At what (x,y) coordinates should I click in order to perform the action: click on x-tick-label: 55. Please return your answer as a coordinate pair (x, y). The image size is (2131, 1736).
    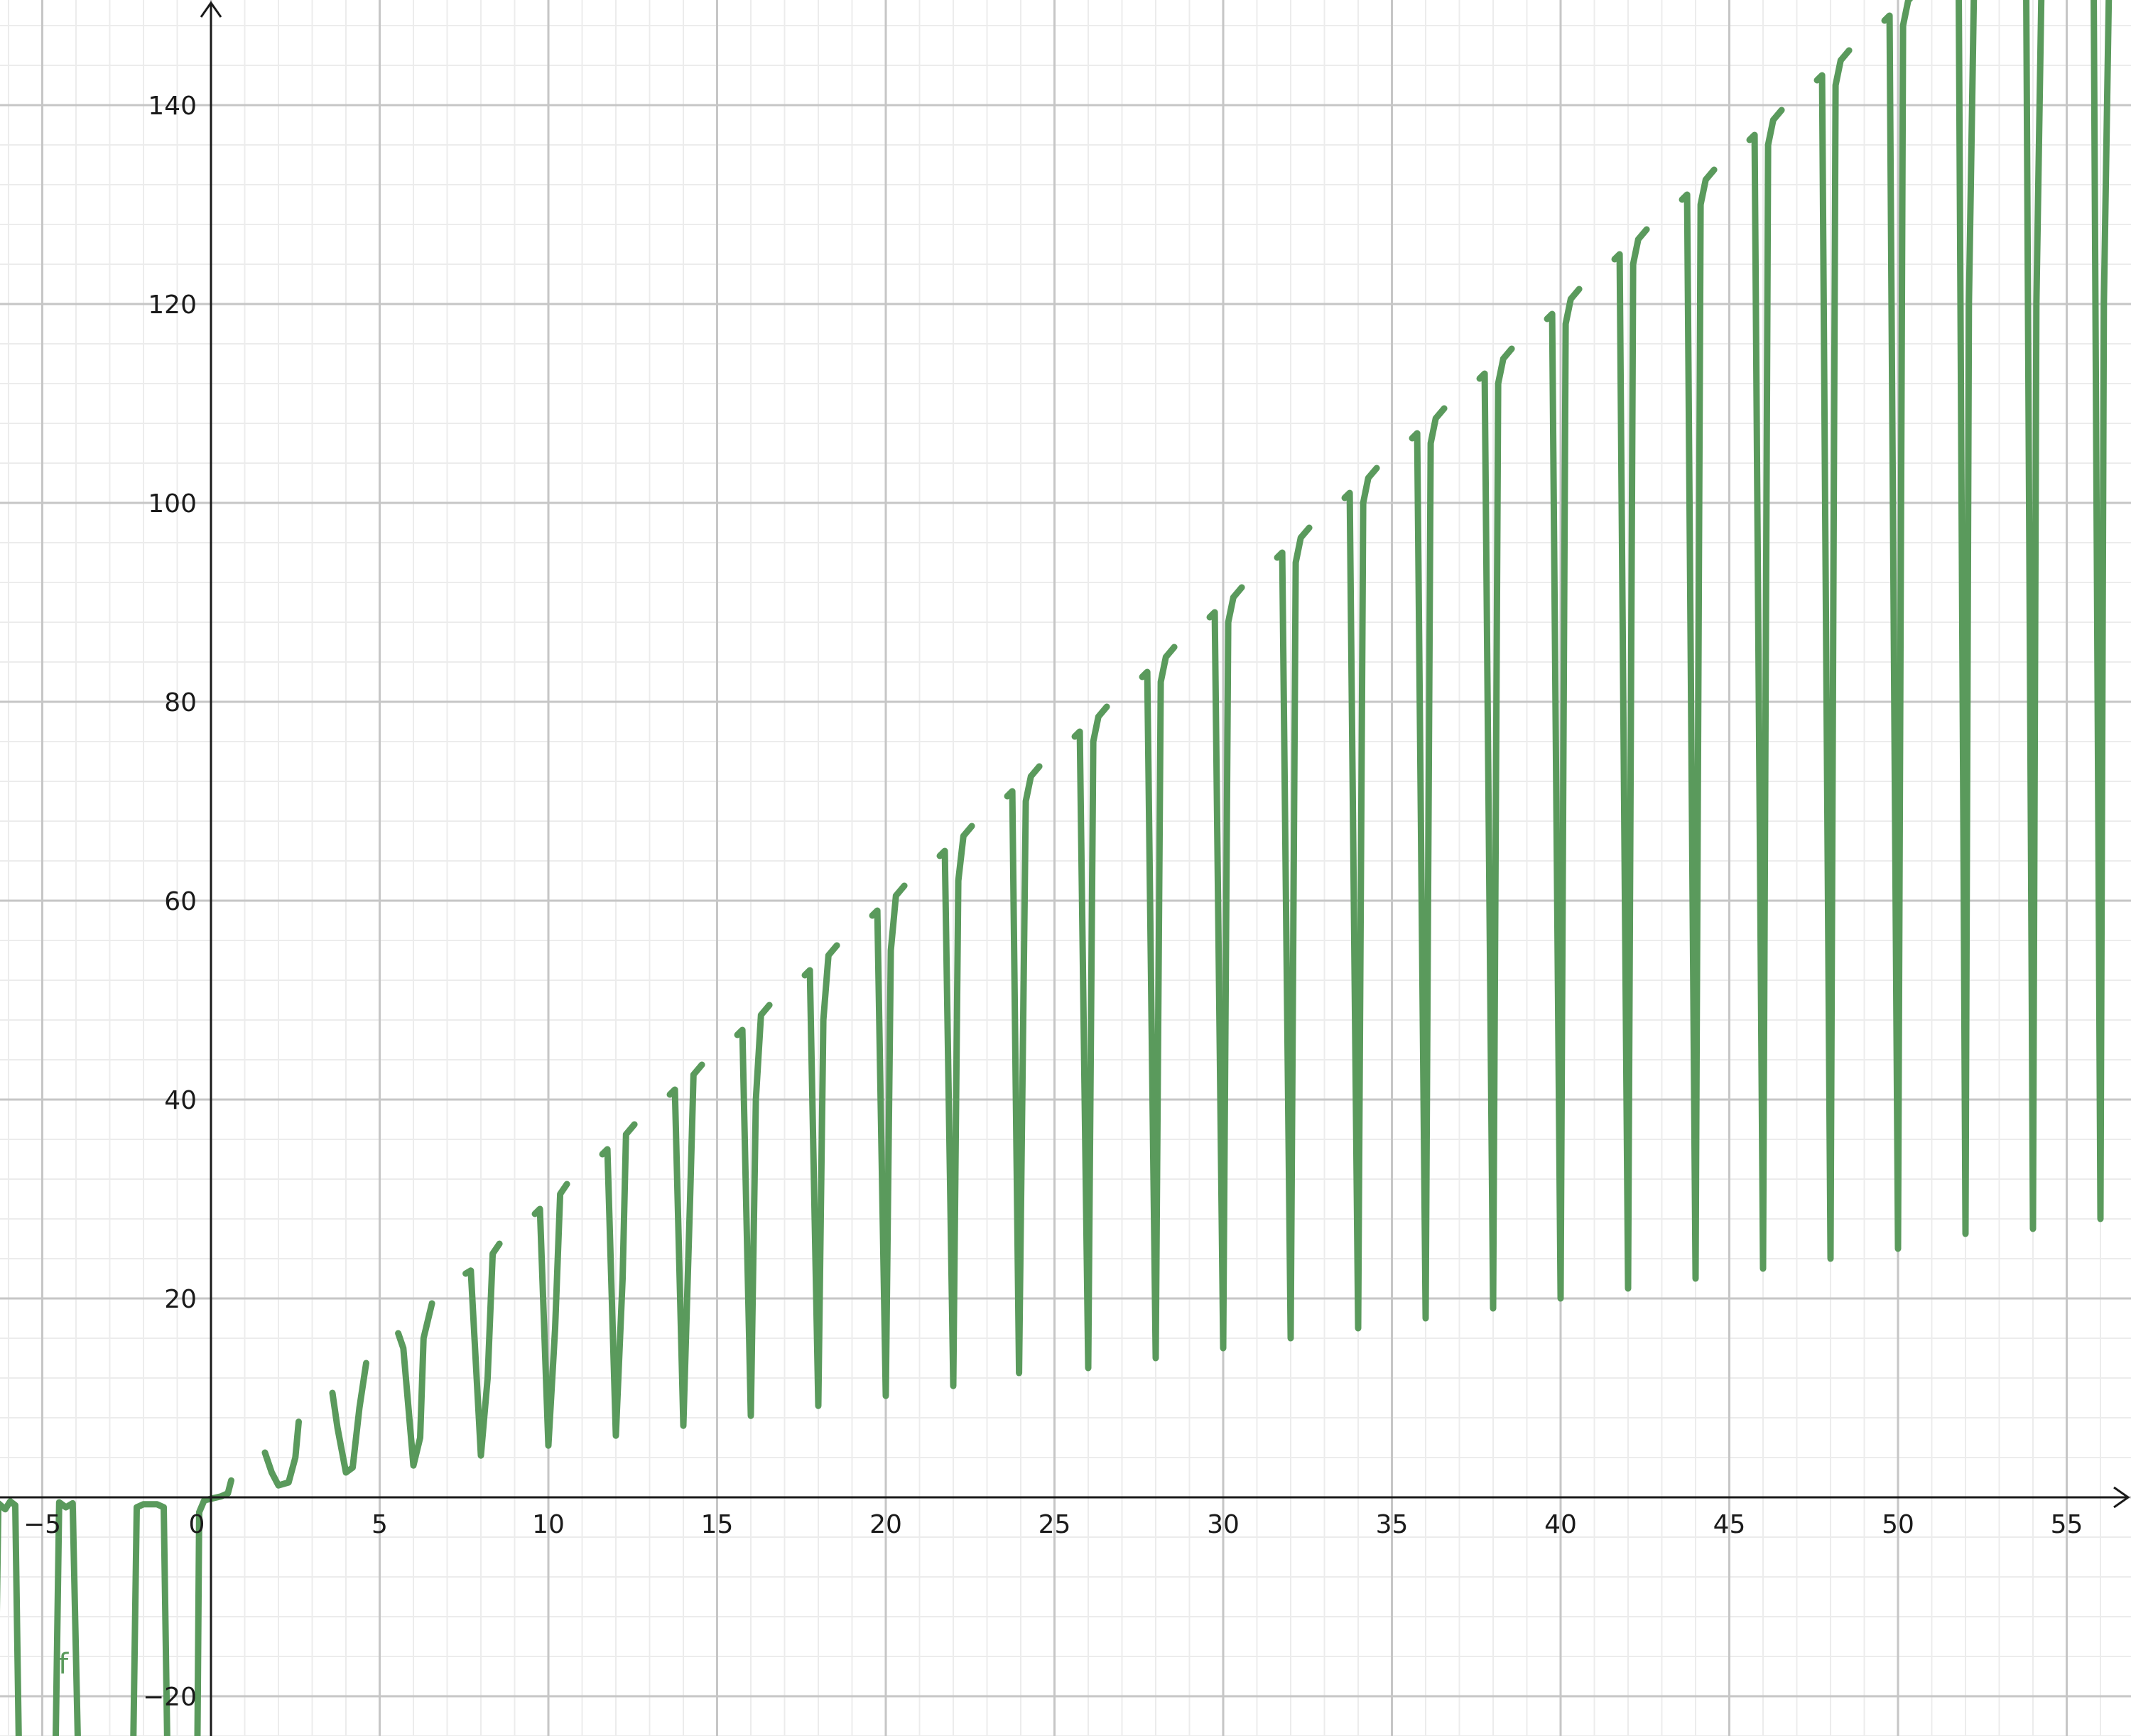
    Looking at the image, I should click on (2067, 1524).